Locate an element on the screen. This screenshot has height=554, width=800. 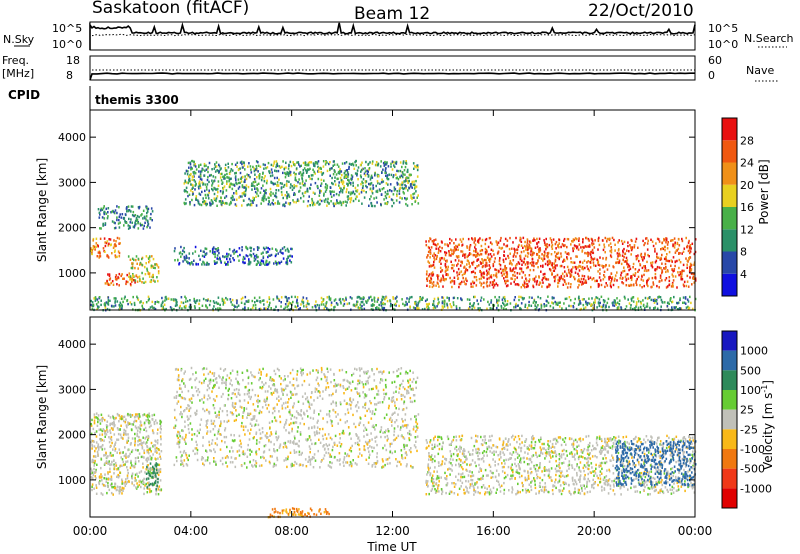
power-pixel-1973 is located at coordinates (660, 275).